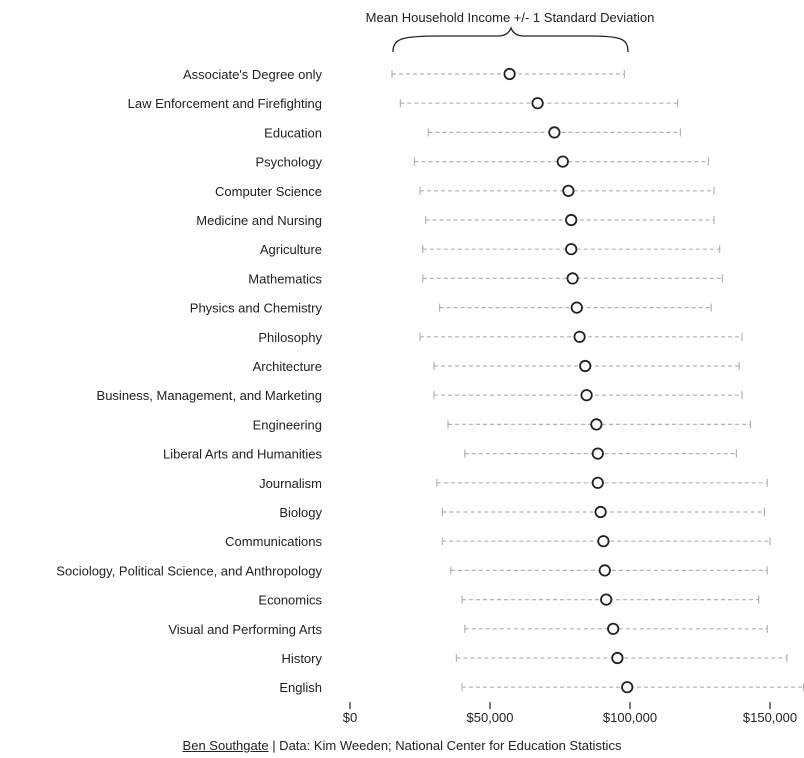  I want to click on data-row: Psychology, so click(483, 162).